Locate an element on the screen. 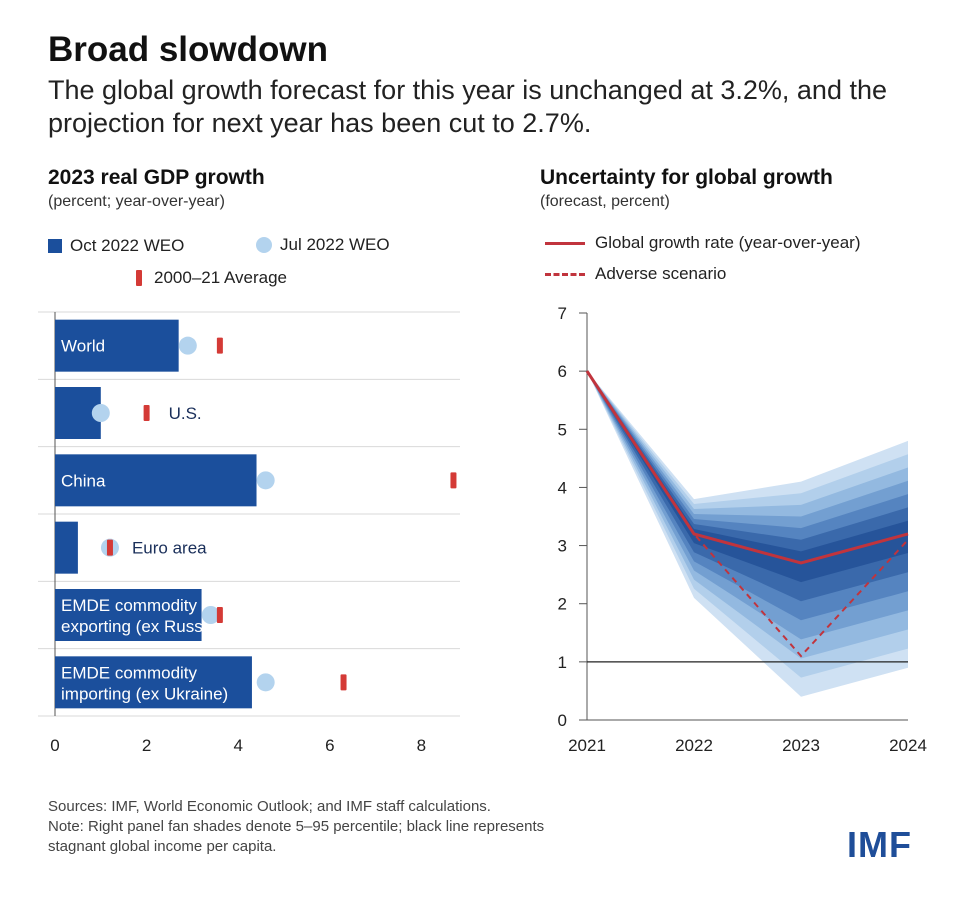 The width and height of the screenshot is (974, 897). legend-adverse: Adverse scenario is located at coordinates (635, 274).